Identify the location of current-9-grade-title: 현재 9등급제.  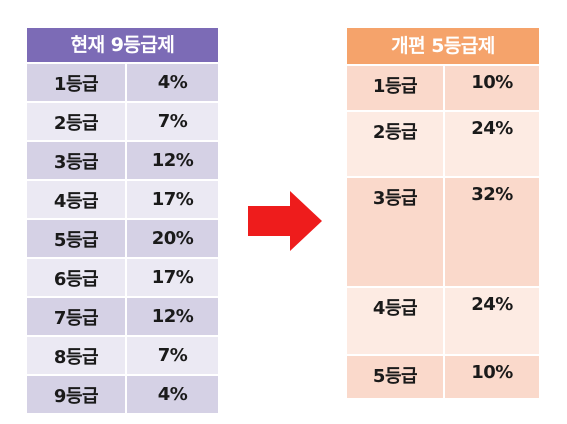
(122, 45).